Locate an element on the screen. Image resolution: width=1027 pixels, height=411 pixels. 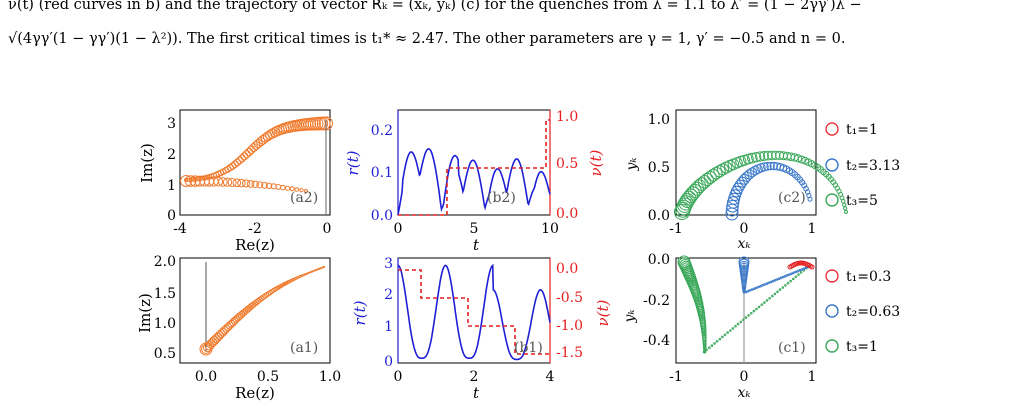
b2-ytick-r0: 0.0 is located at coordinates (567, 214).